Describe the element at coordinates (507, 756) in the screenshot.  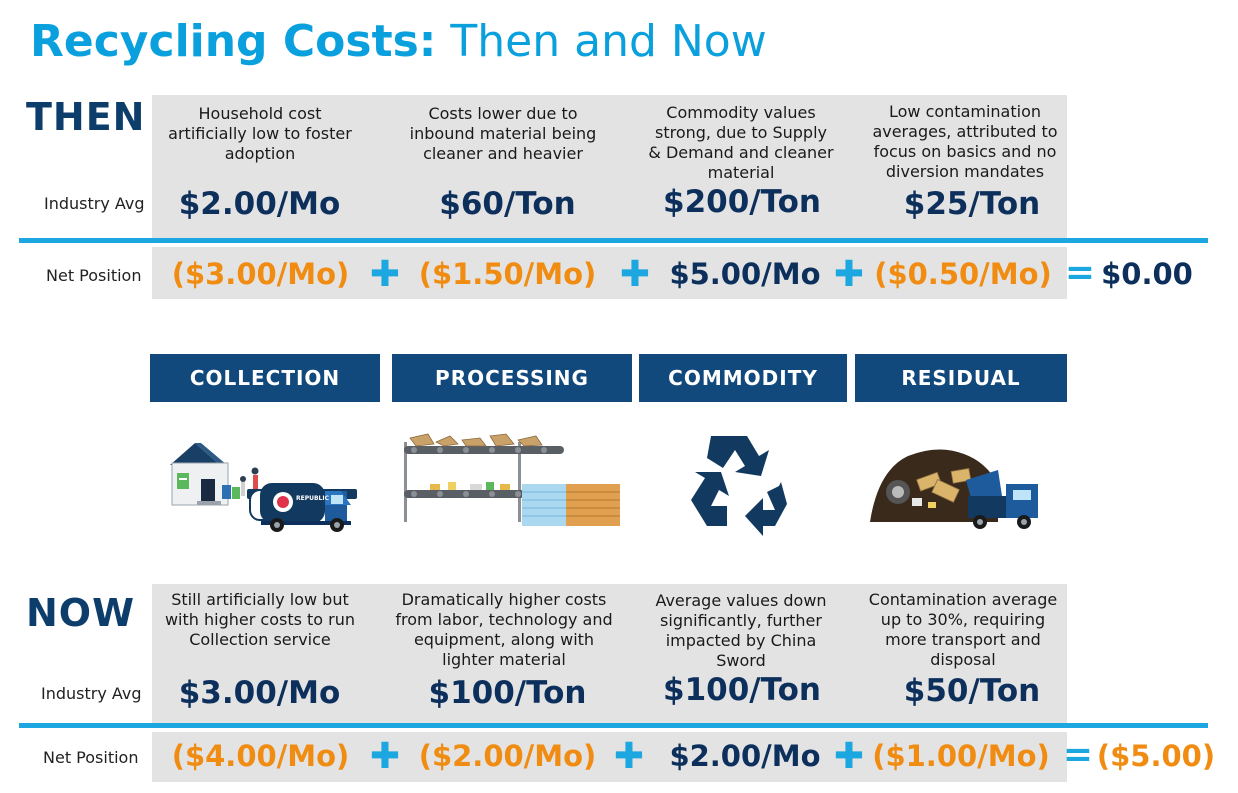
I see `now-net-processing: ($2.00/Mo)` at that location.